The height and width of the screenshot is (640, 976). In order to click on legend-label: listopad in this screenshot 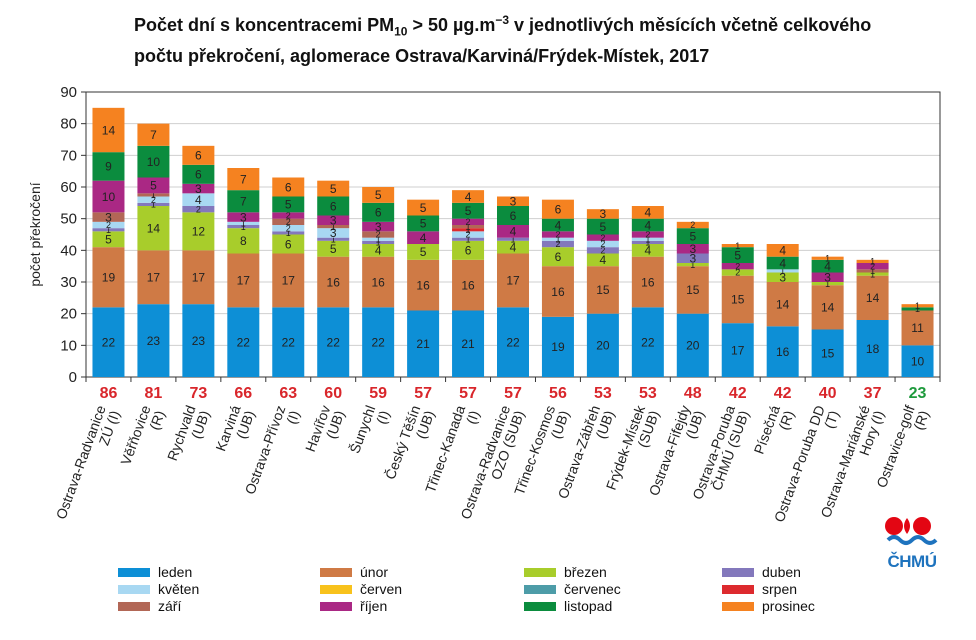, I will do `click(588, 606)`.